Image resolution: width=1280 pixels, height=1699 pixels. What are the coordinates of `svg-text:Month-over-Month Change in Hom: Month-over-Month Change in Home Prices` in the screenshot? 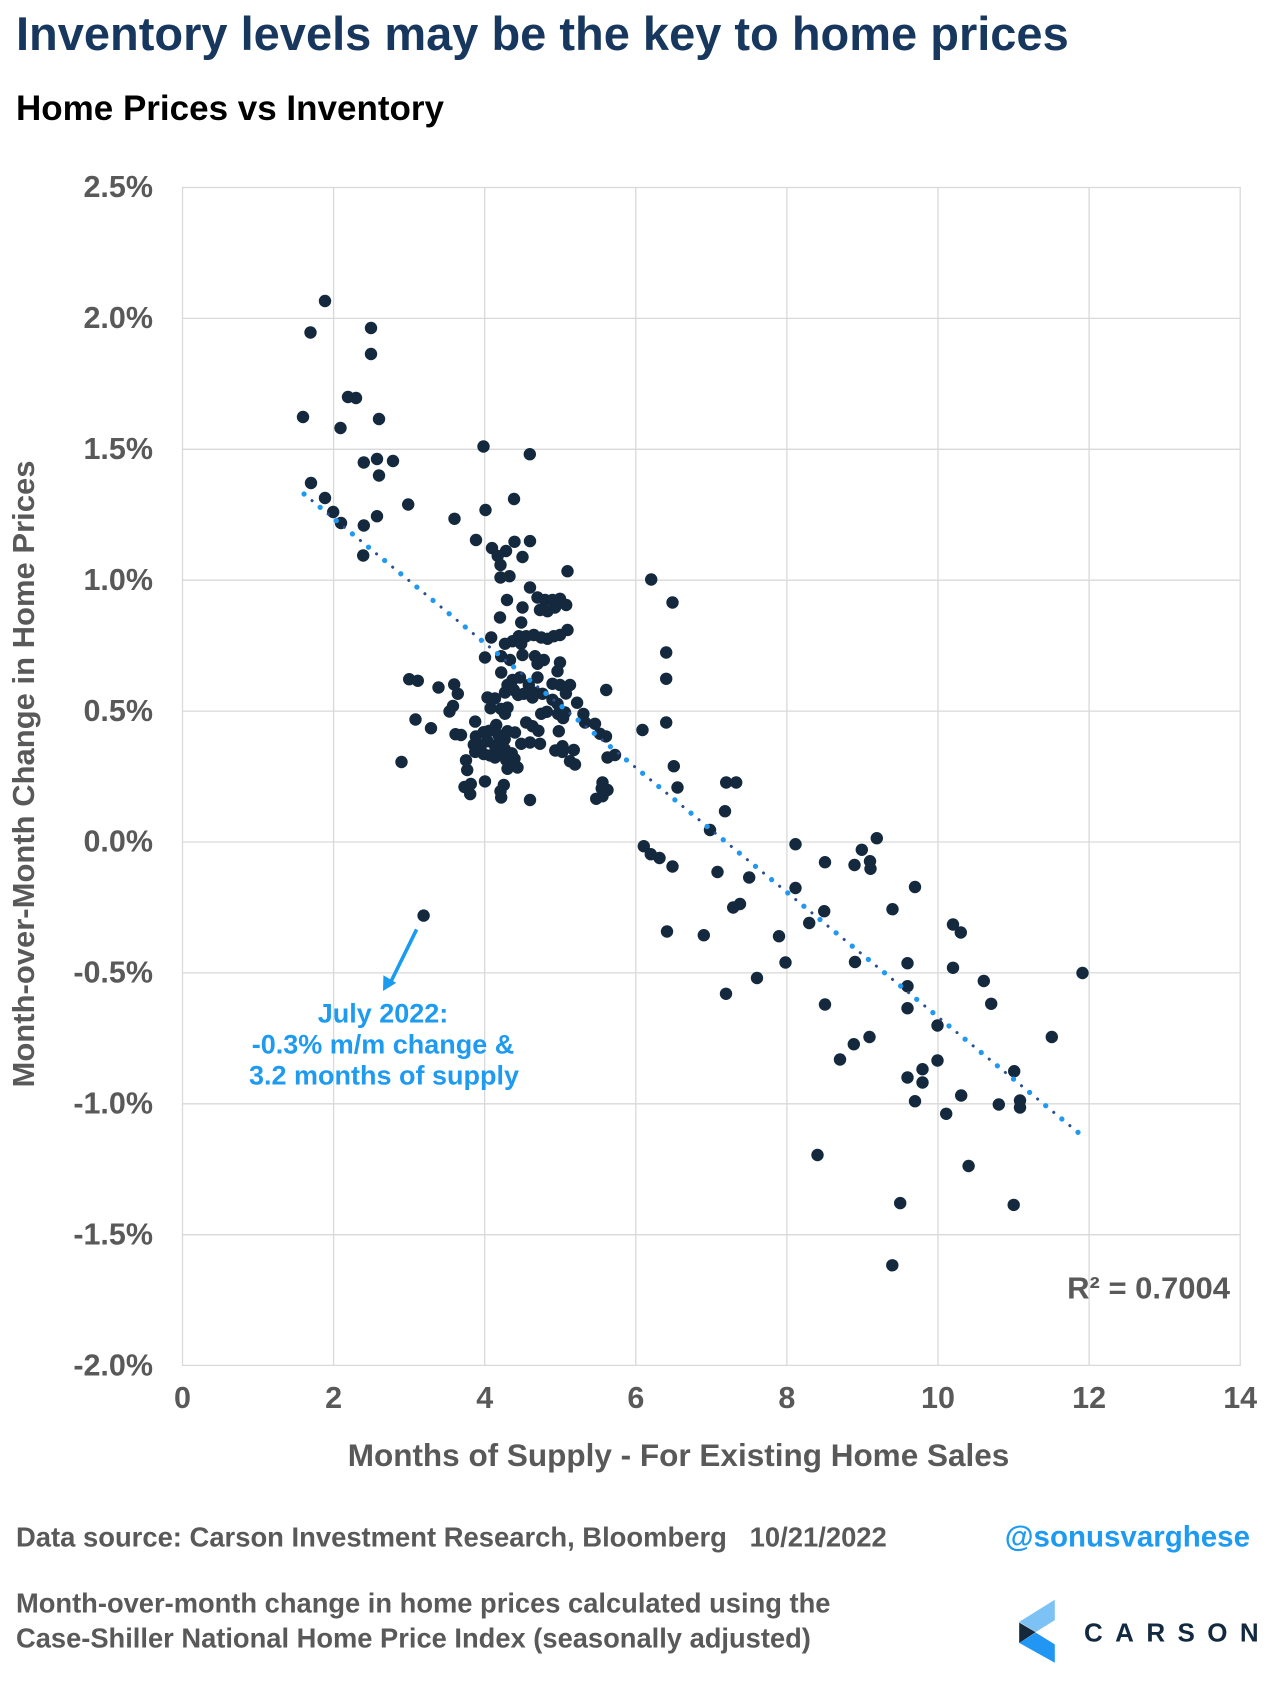 It's located at (23, 774).